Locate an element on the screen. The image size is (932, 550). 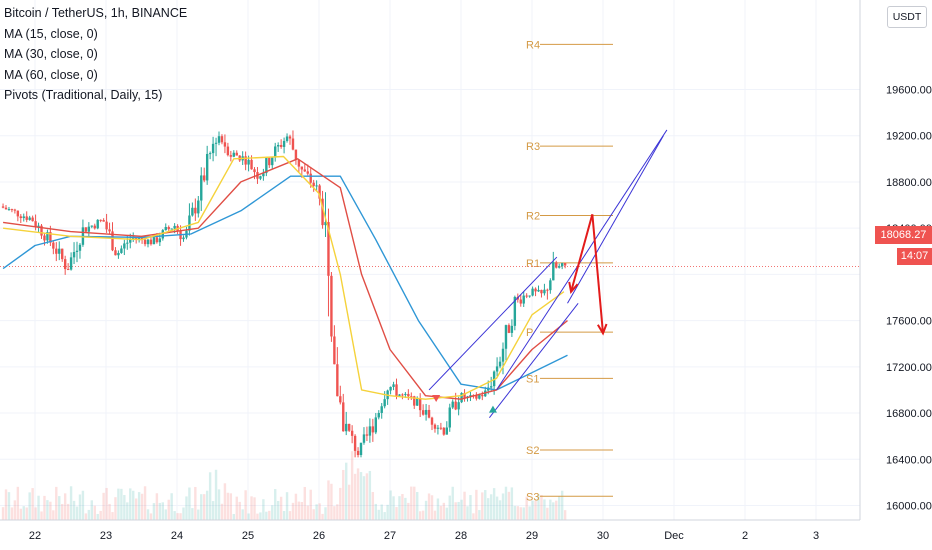
channel-upper-line is located at coordinates (493, 323).